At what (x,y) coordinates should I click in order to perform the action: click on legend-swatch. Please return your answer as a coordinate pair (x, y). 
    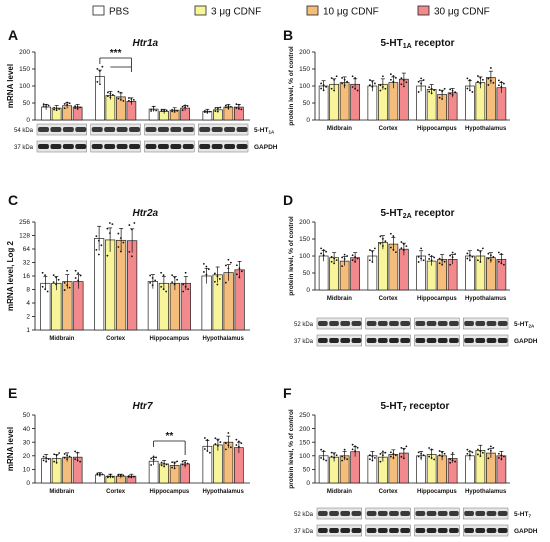
    Looking at the image, I should click on (312, 10).